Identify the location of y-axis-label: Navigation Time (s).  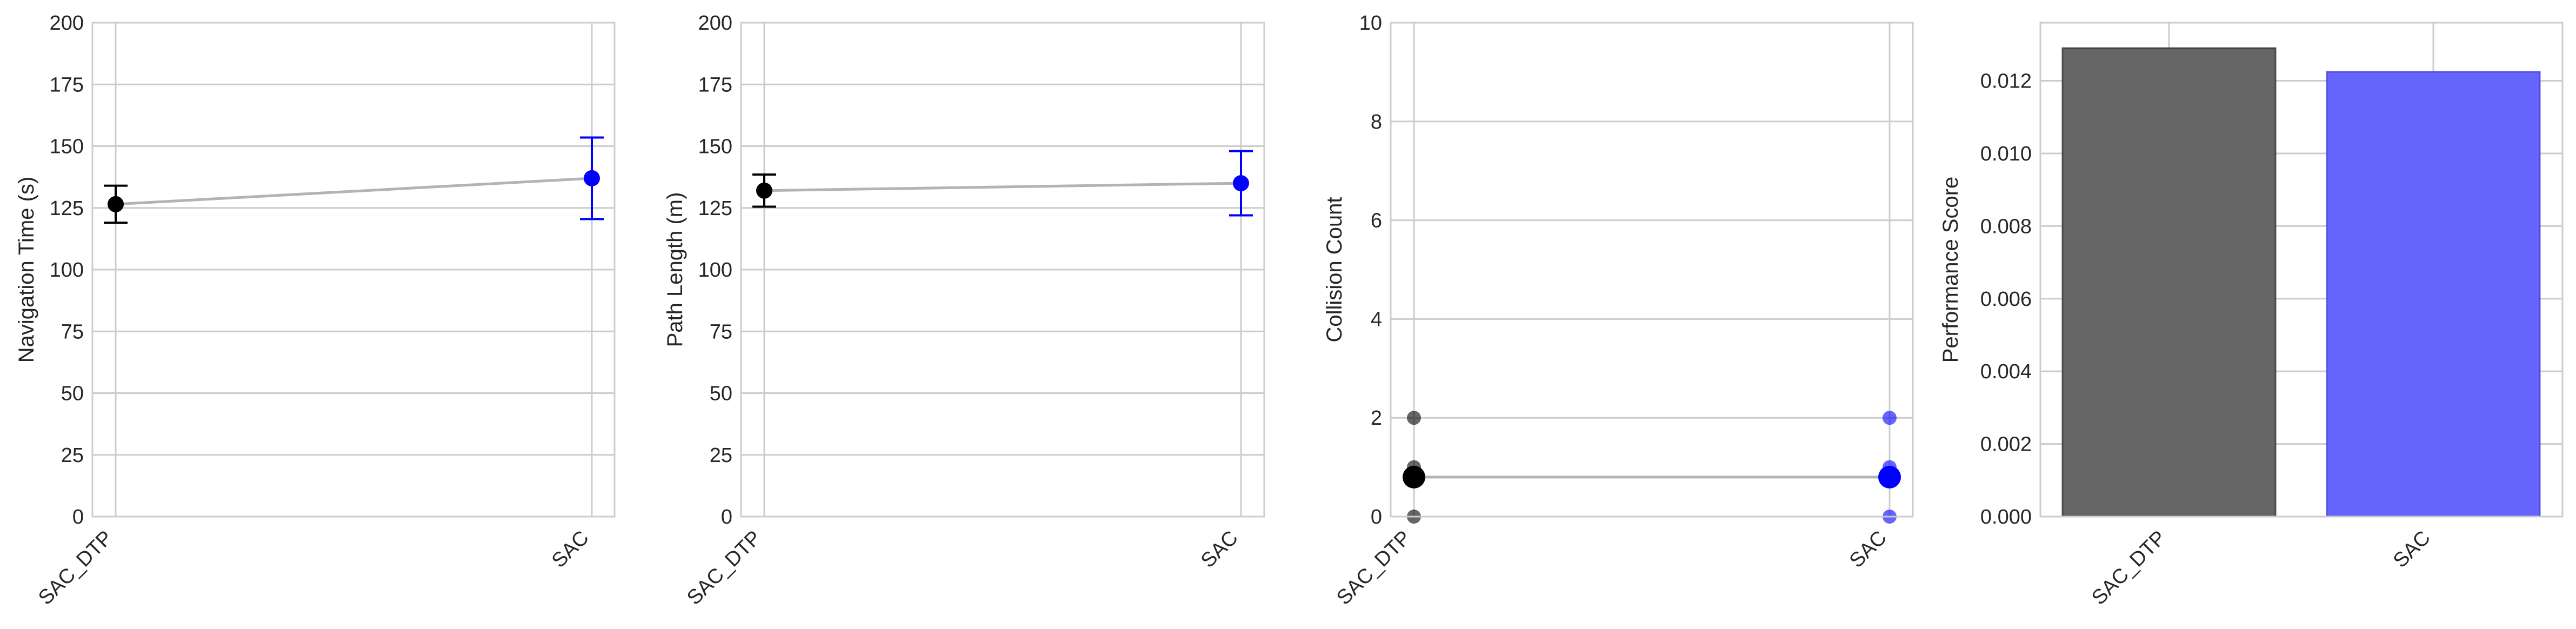
(27, 270).